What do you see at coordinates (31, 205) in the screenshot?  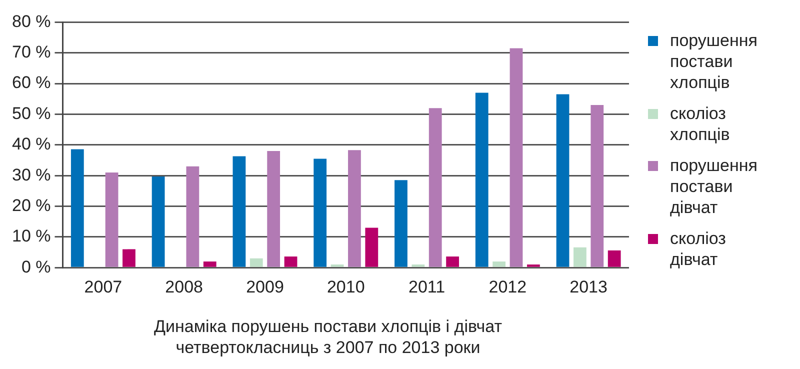 I see `y-tick-label: 20 %` at bounding box center [31, 205].